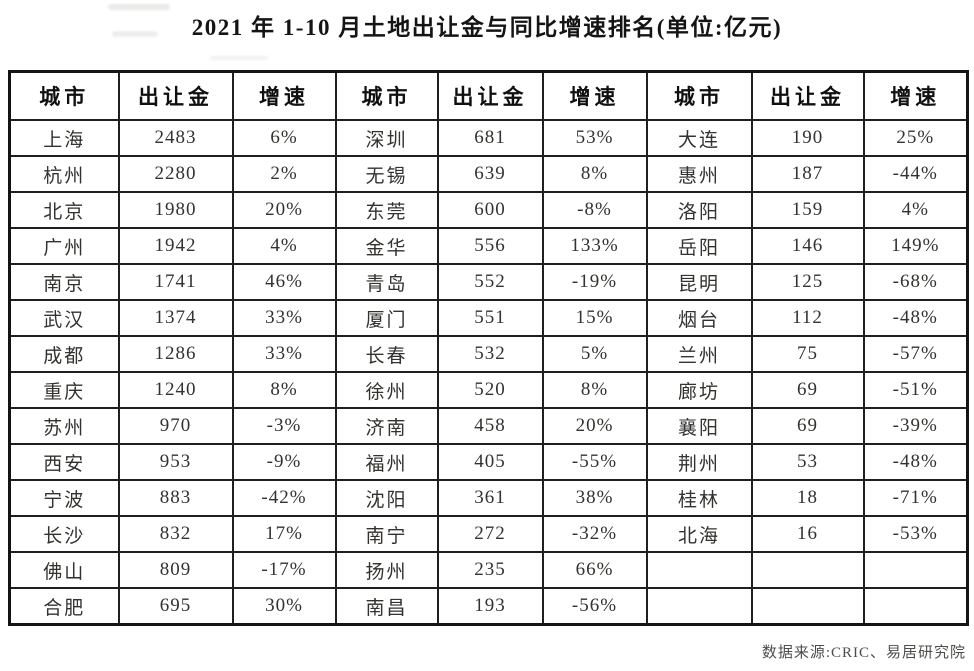 This screenshot has height=671, width=974. I want to click on growth-cell, so click(915, 570).